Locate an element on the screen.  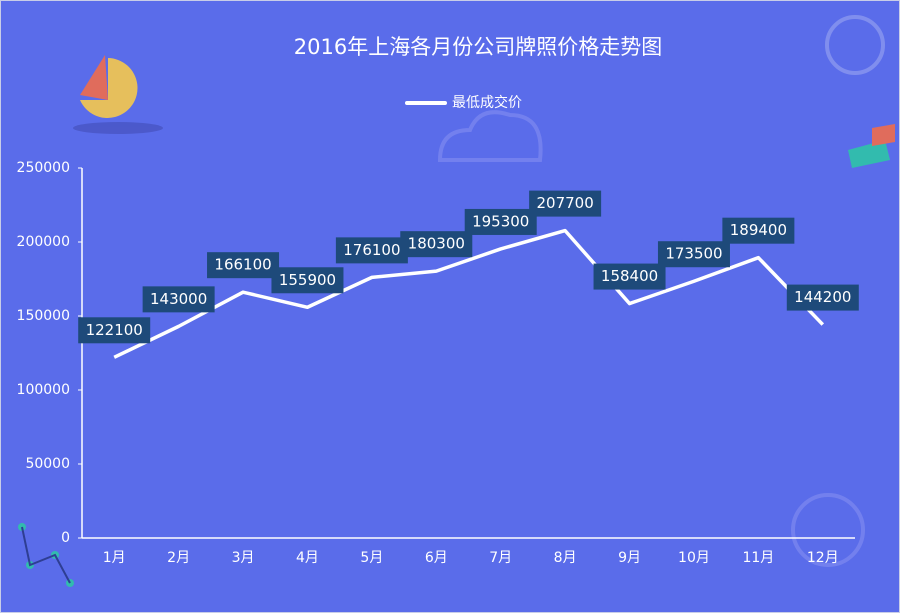
x-tick-label: 4月 is located at coordinates (307, 558).